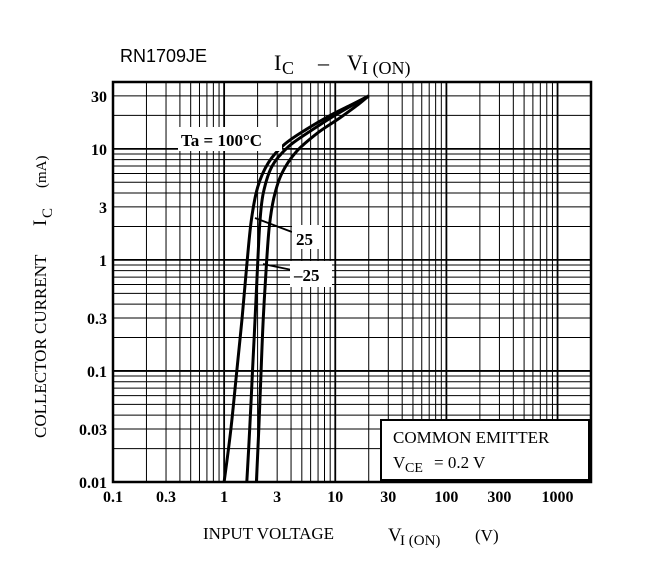 Image resolution: width=649 pixels, height=576 pixels. I want to click on chart-title: I C – V I (ON), so click(342, 64).